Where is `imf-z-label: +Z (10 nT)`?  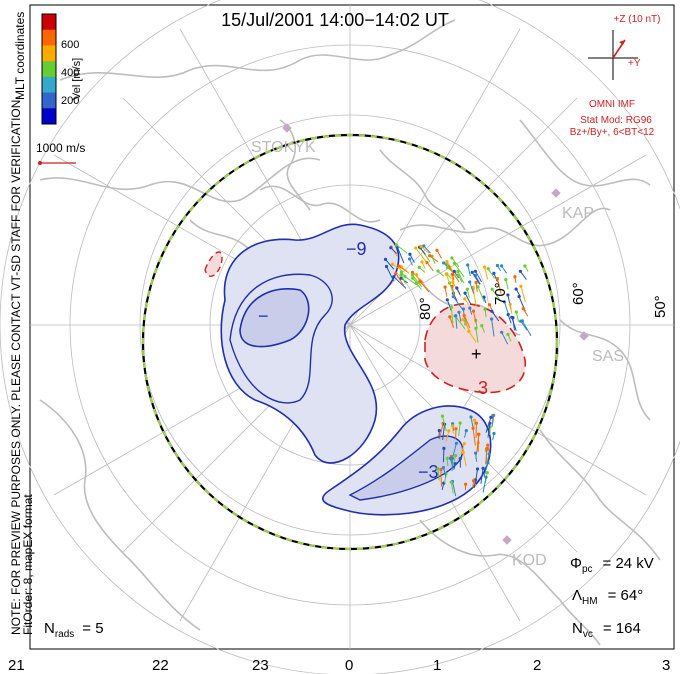
imf-z-label: +Z (10 nT) is located at coordinates (637, 19).